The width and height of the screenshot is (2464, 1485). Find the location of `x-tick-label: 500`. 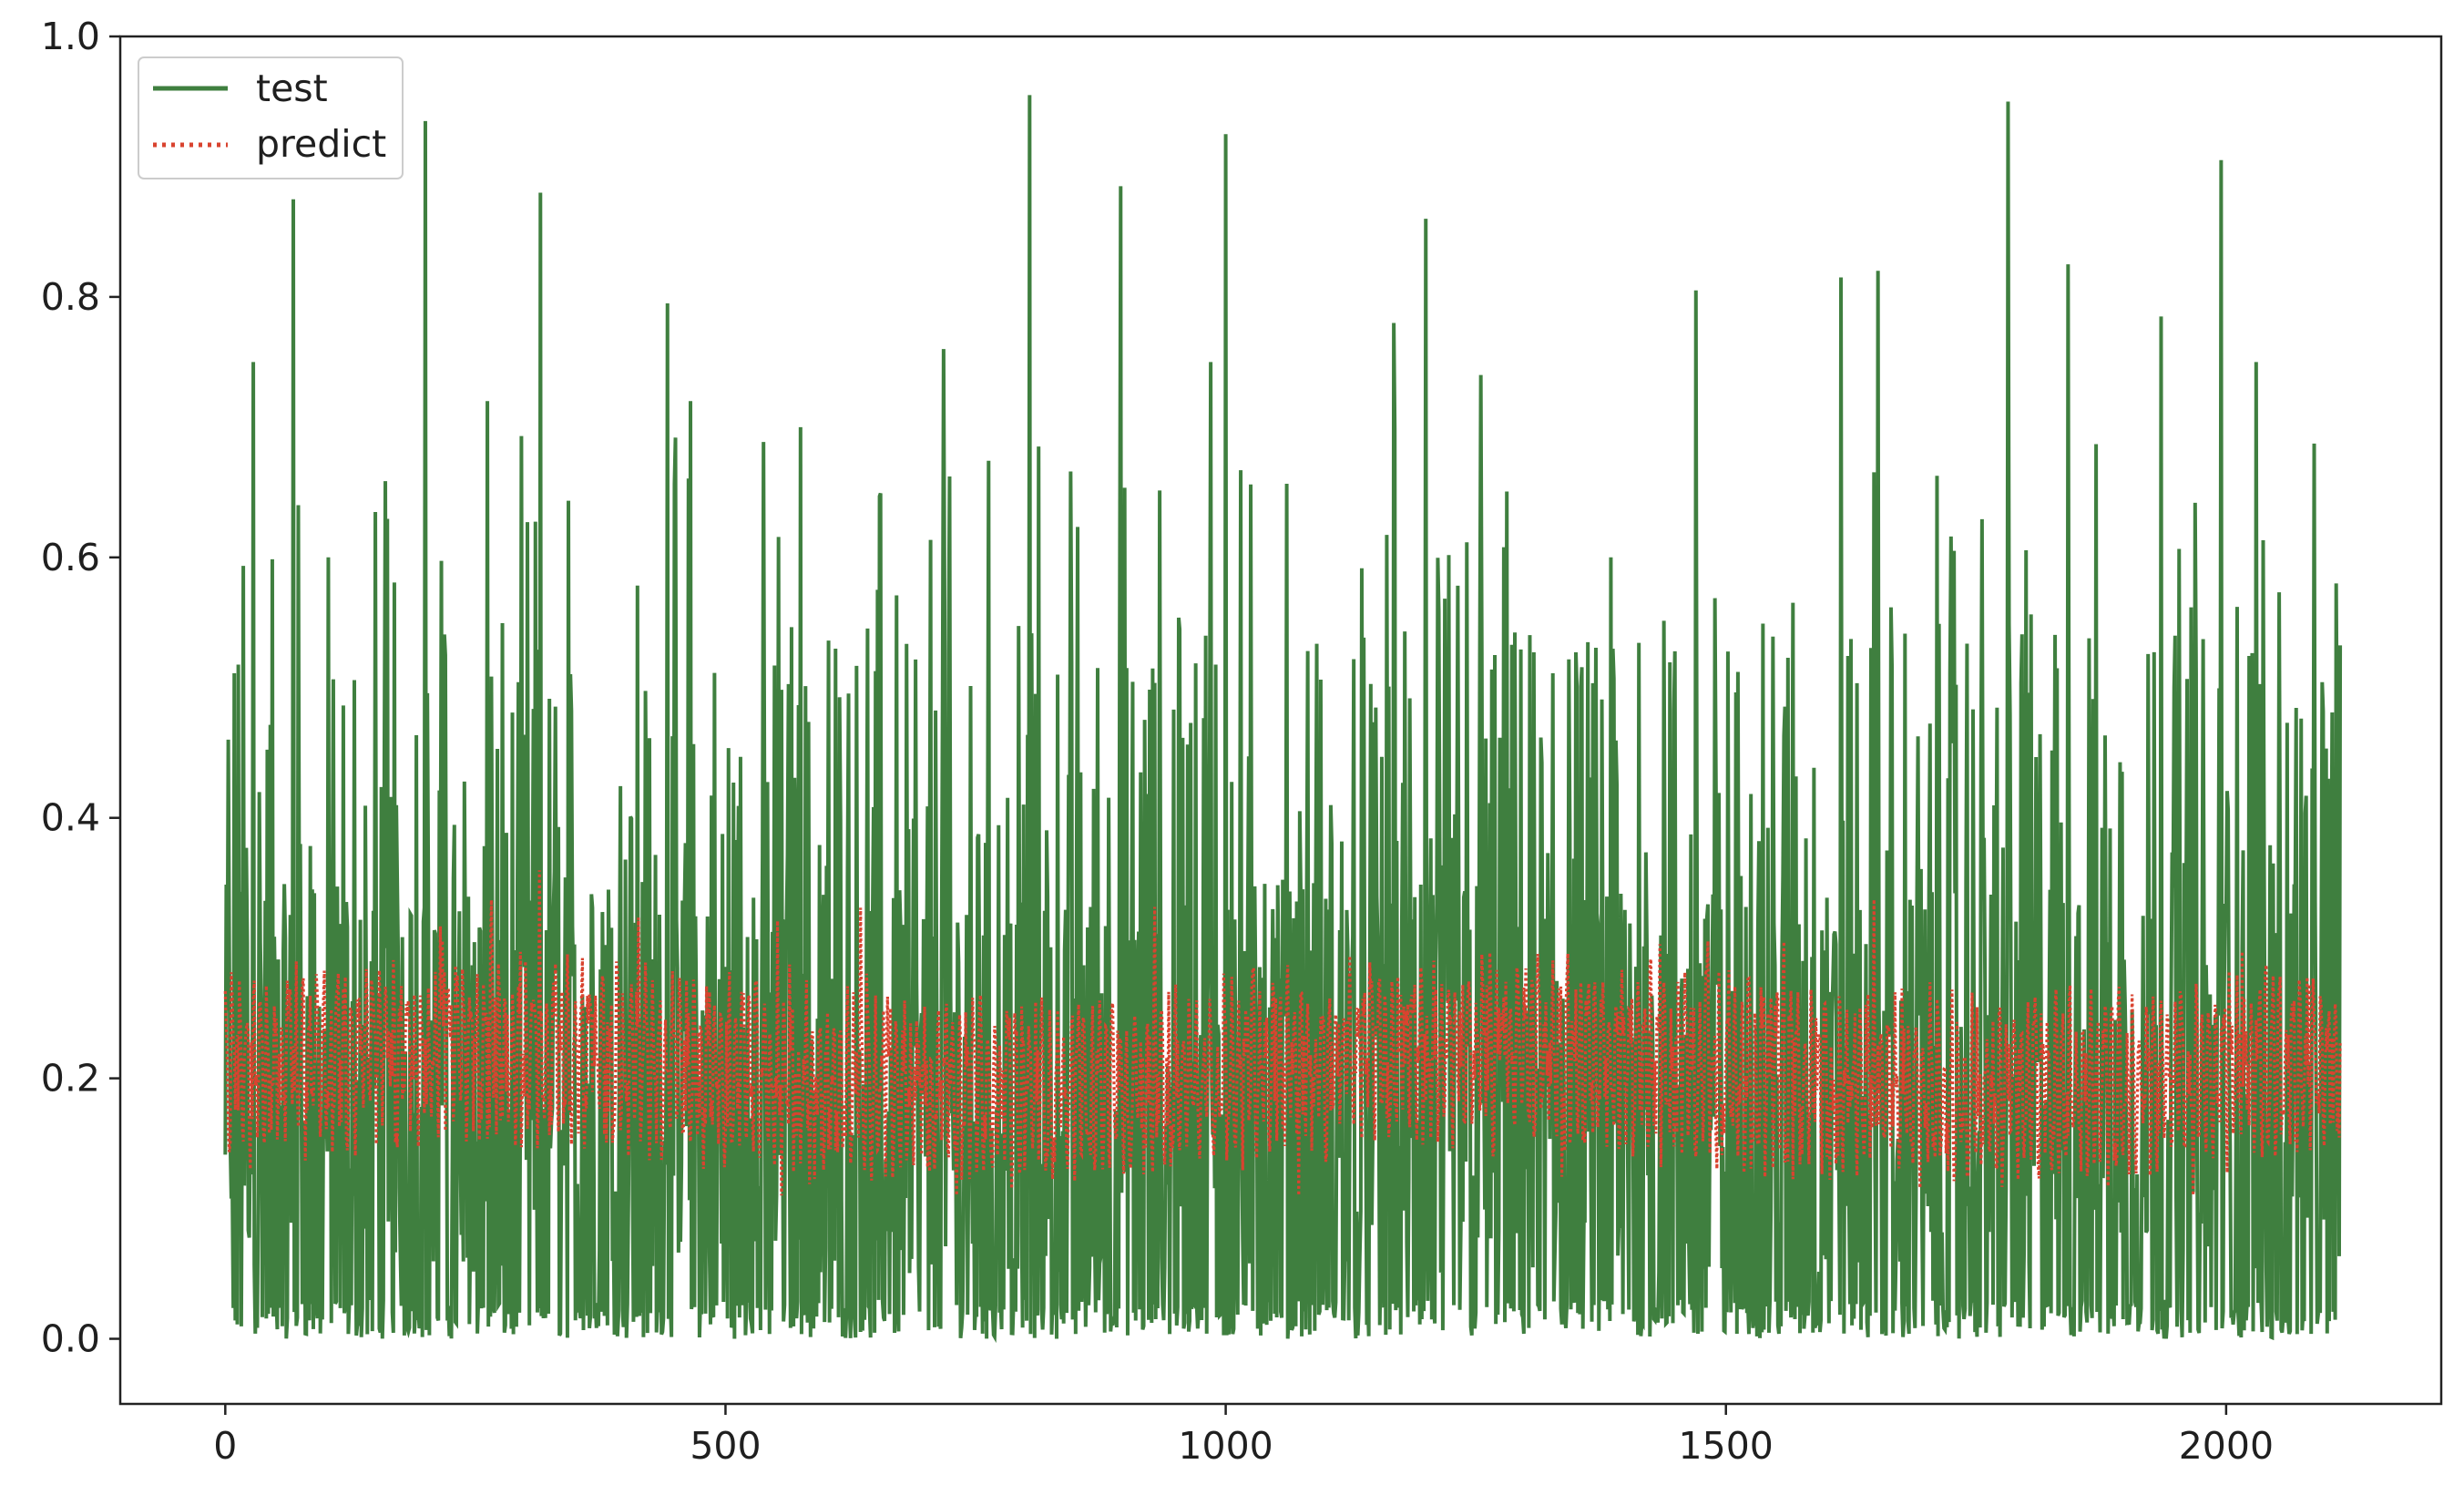

x-tick-label: 500 is located at coordinates (725, 1446).